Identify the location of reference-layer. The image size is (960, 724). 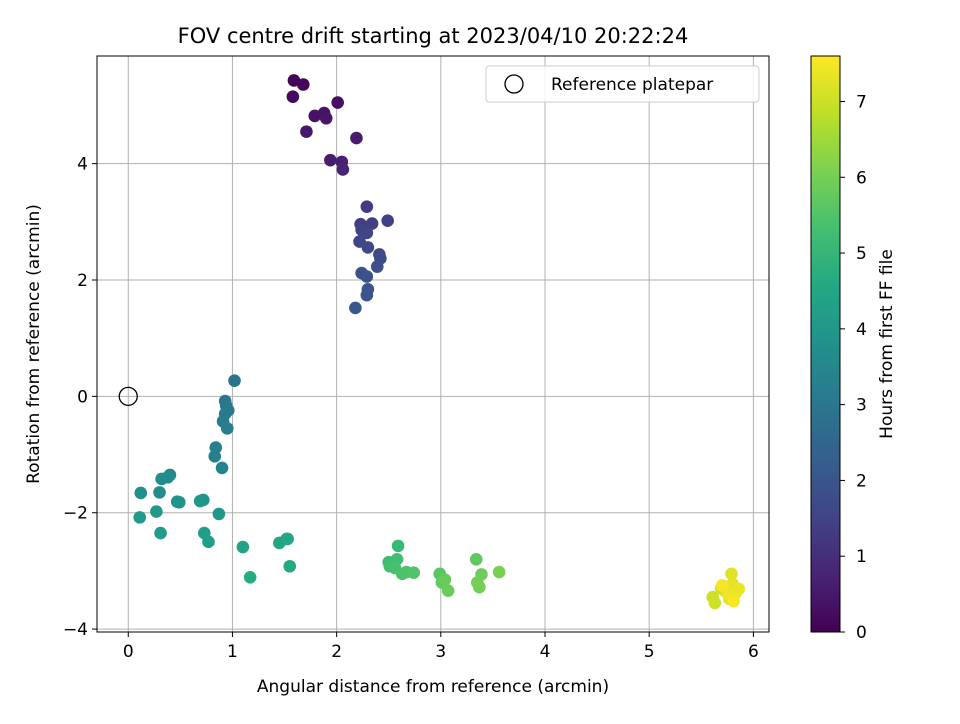
(128, 396).